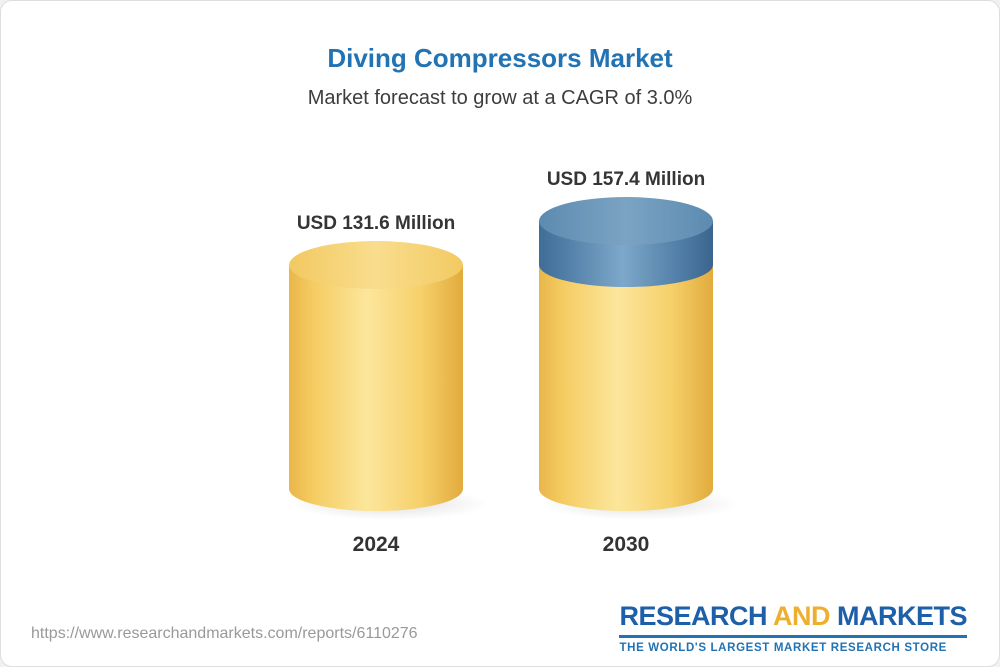 This screenshot has height=667, width=1000. Describe the element at coordinates (626, 388) in the screenshot. I see `bar-2030-body` at that location.